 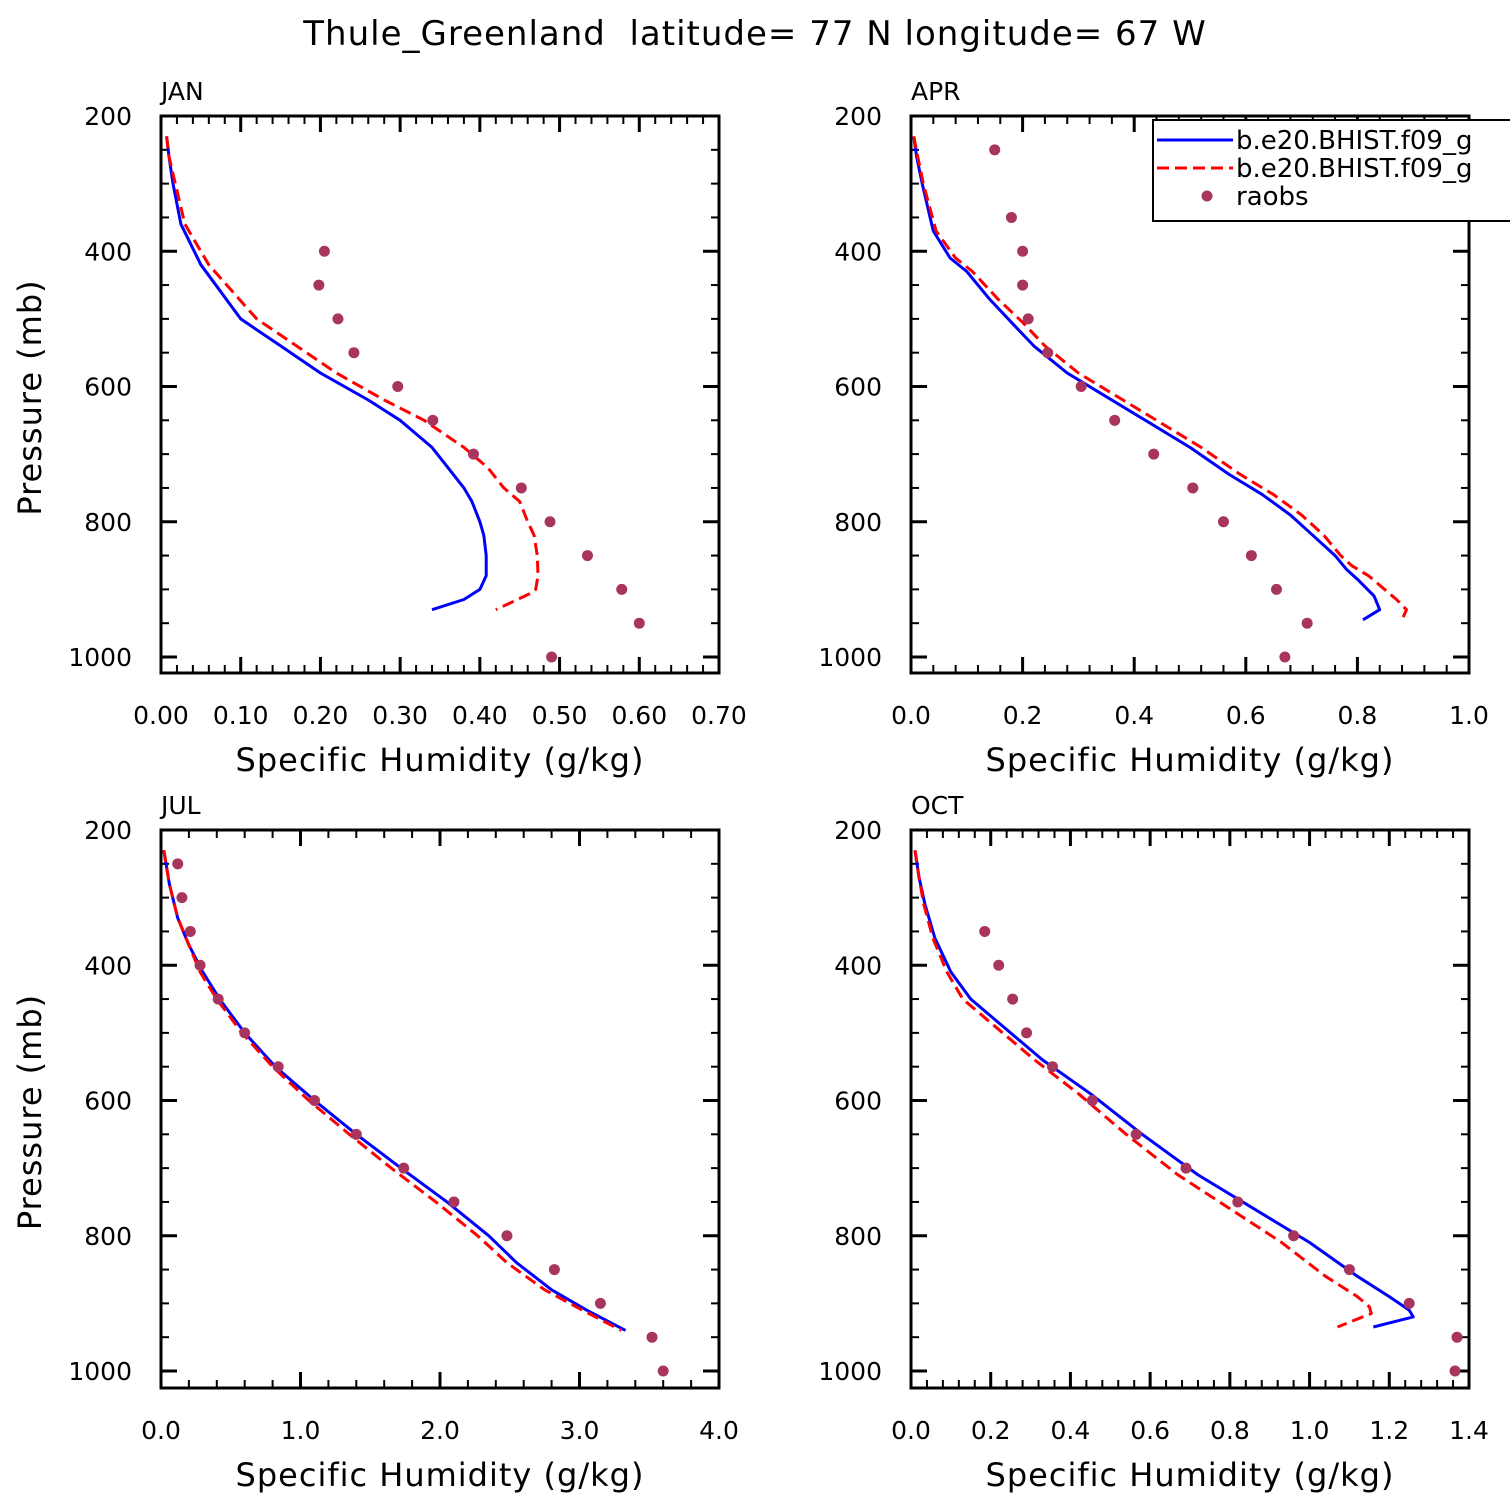 What do you see at coordinates (30, 397) in the screenshot?
I see `y-axis-label: Pressure (mb)` at bounding box center [30, 397].